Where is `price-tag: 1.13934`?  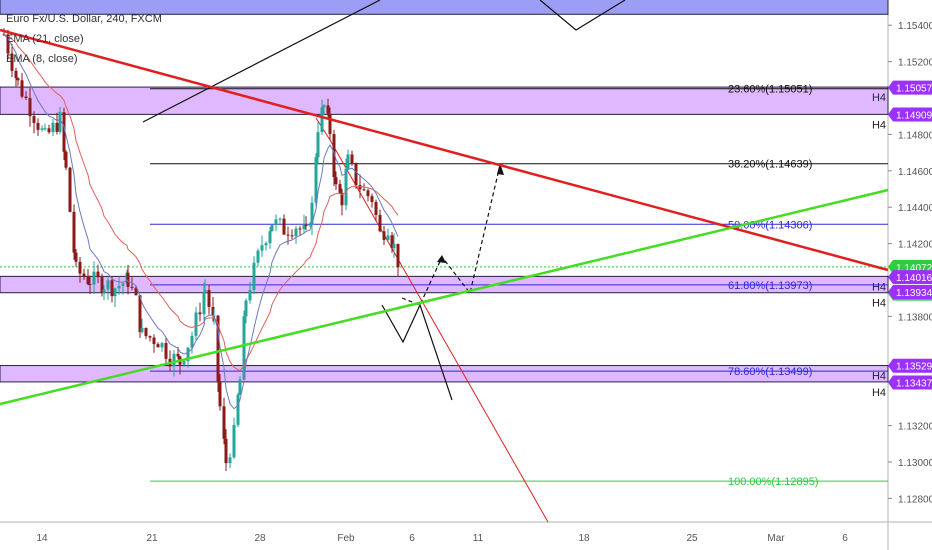 price-tag: 1.13934 is located at coordinates (910, 292).